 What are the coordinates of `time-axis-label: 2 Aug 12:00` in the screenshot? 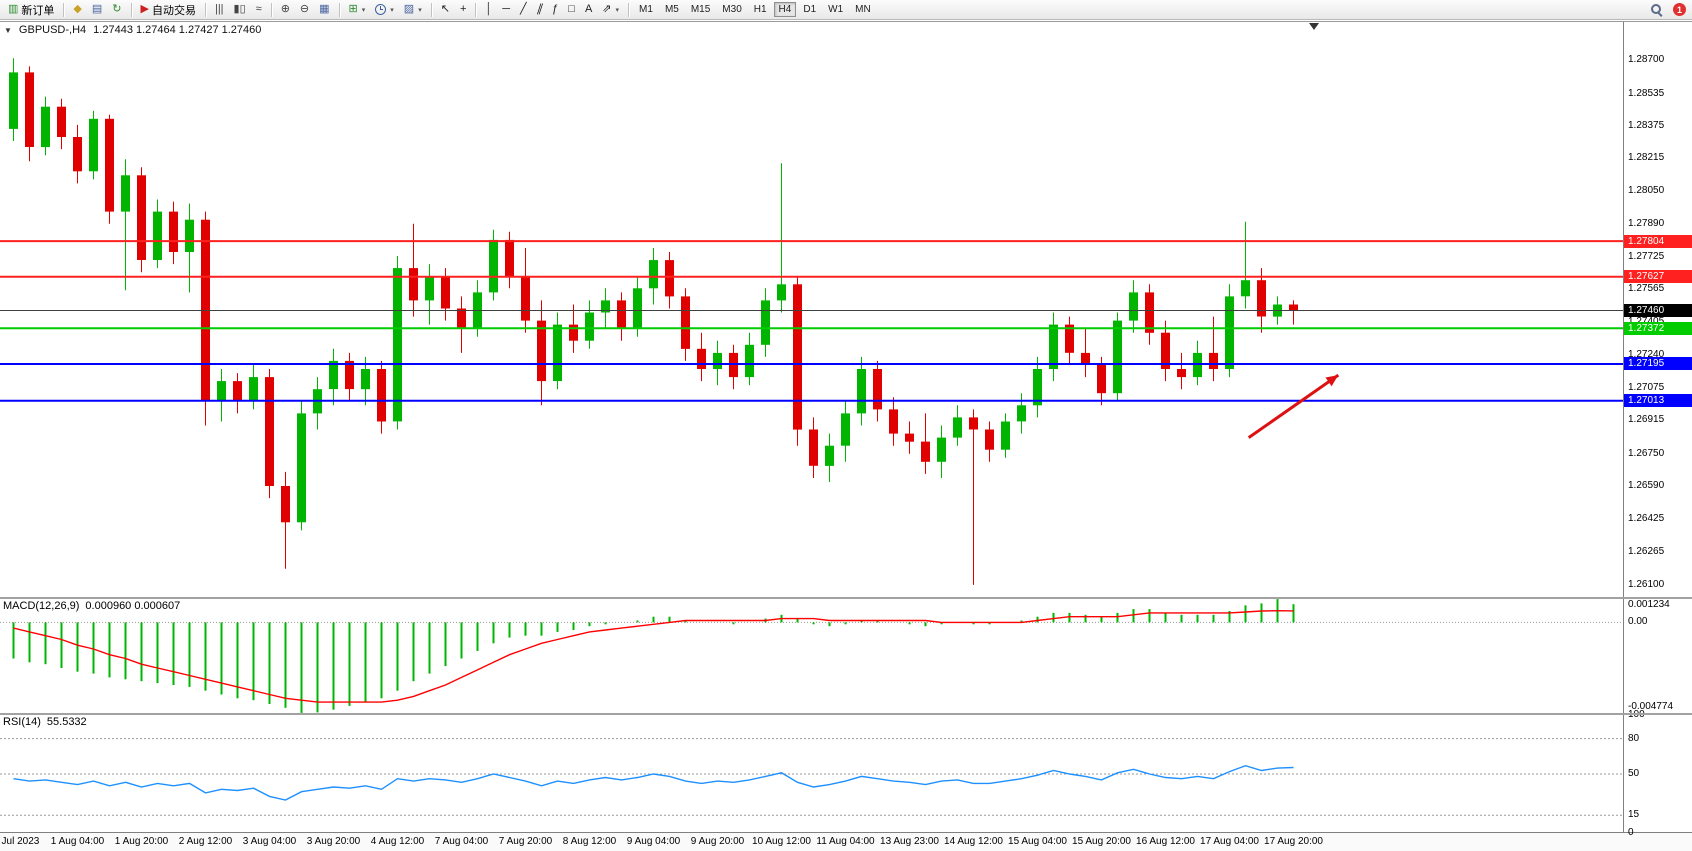 It's located at (205, 841).